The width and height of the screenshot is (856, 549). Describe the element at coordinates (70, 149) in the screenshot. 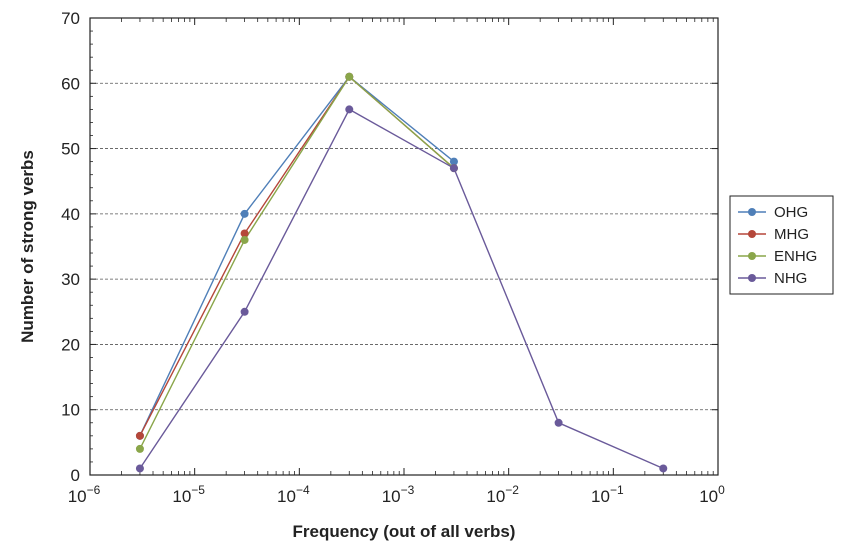

I see `y-tick-label: 50` at that location.